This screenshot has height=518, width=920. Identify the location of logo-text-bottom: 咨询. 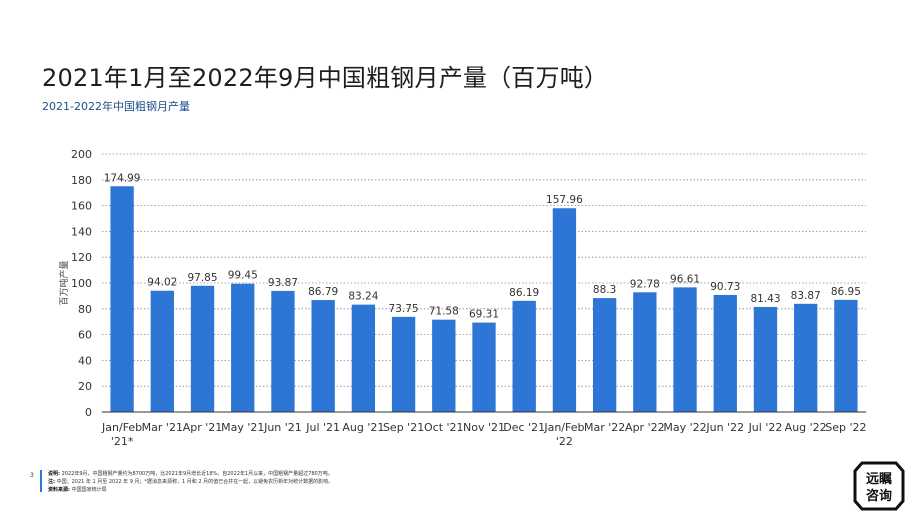
(879, 496).